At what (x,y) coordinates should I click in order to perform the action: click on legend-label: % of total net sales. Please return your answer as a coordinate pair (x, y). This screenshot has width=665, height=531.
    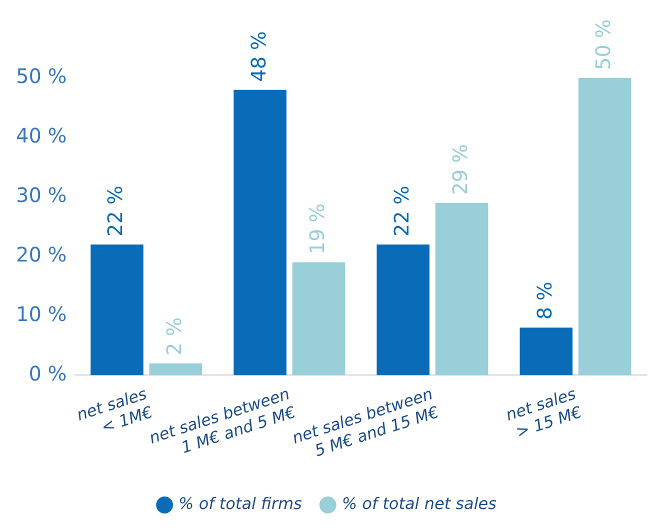
    Looking at the image, I should click on (419, 504).